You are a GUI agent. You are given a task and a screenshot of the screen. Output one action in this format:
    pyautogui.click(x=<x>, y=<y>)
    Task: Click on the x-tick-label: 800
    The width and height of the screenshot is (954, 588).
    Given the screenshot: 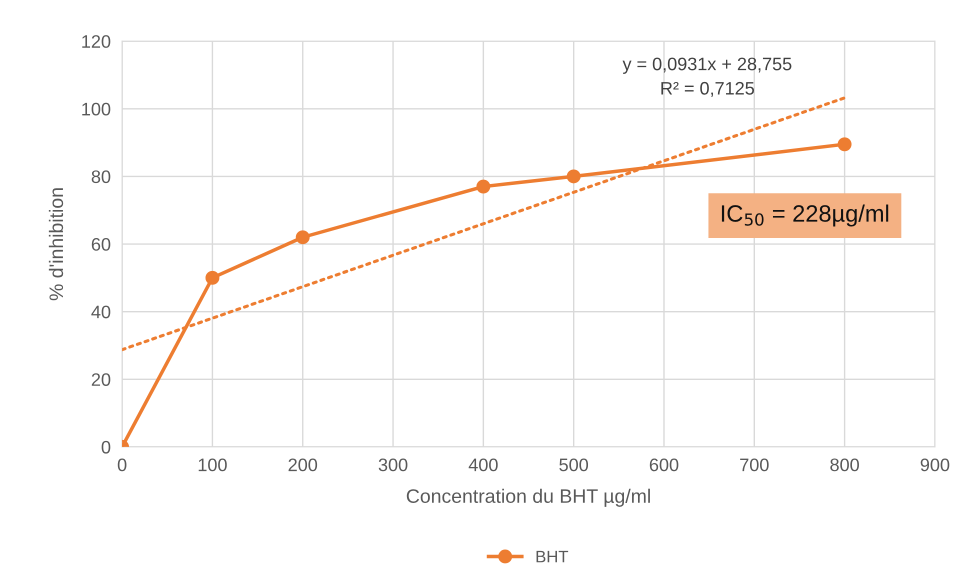 What is the action you would take?
    pyautogui.click(x=844, y=465)
    